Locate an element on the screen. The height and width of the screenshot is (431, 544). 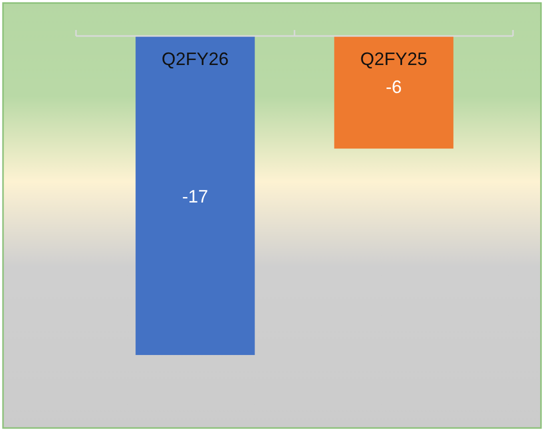
x-tick-label: Q2FY25 is located at coordinates (394, 59).